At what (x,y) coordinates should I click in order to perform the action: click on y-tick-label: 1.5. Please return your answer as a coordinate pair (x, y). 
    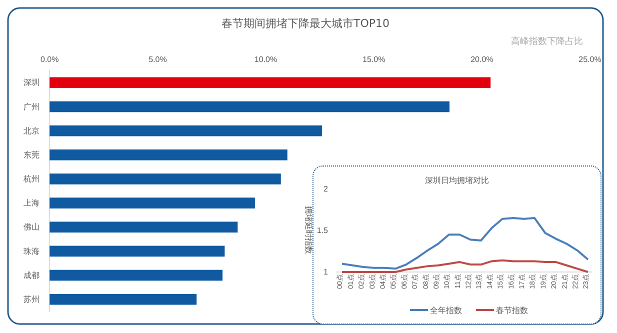
    Looking at the image, I should click on (322, 231).